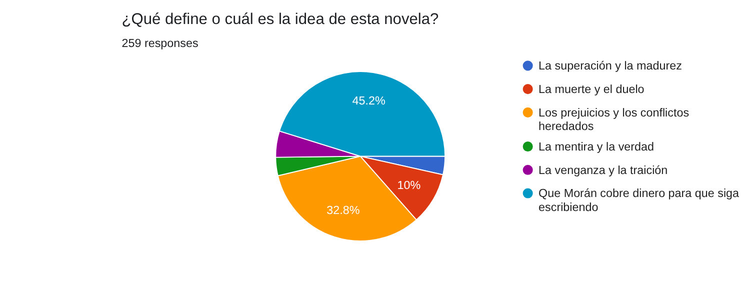 The width and height of the screenshot is (745, 288). What do you see at coordinates (603, 170) in the screenshot?
I see `legend-label: La venganza y la traición` at bounding box center [603, 170].